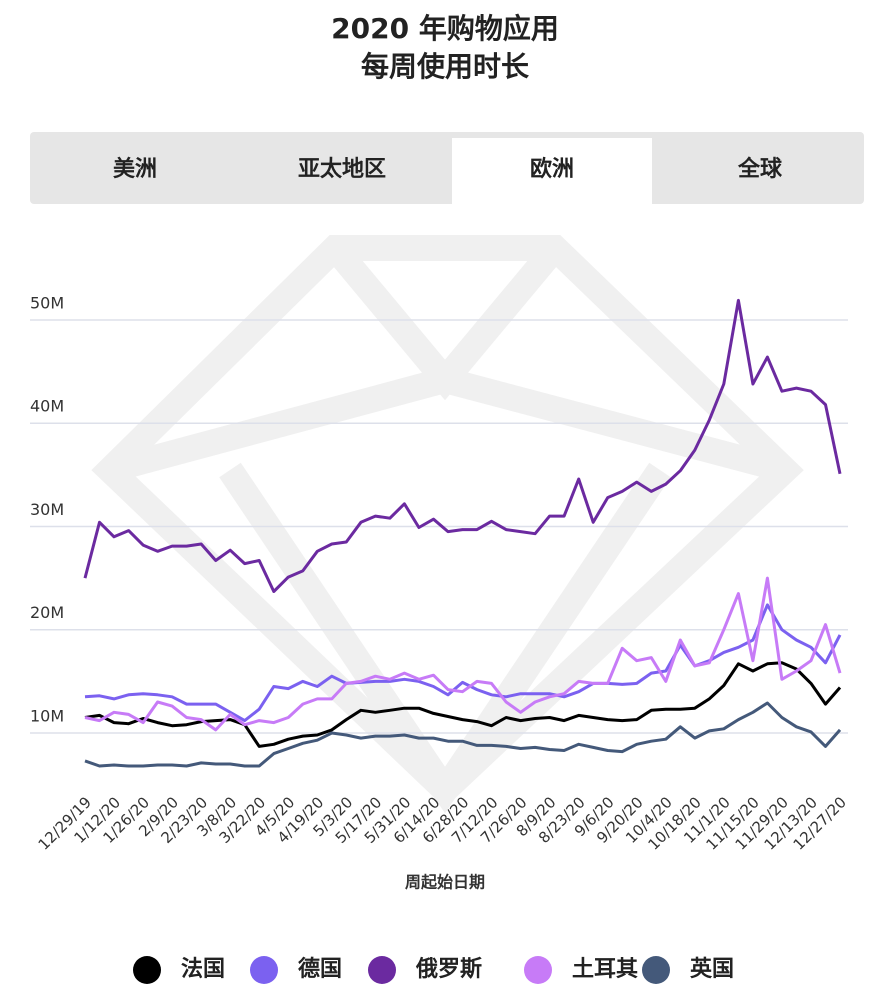 The image size is (890, 996). What do you see at coordinates (712, 969) in the screenshot?
I see `legend-label: 英国` at bounding box center [712, 969].